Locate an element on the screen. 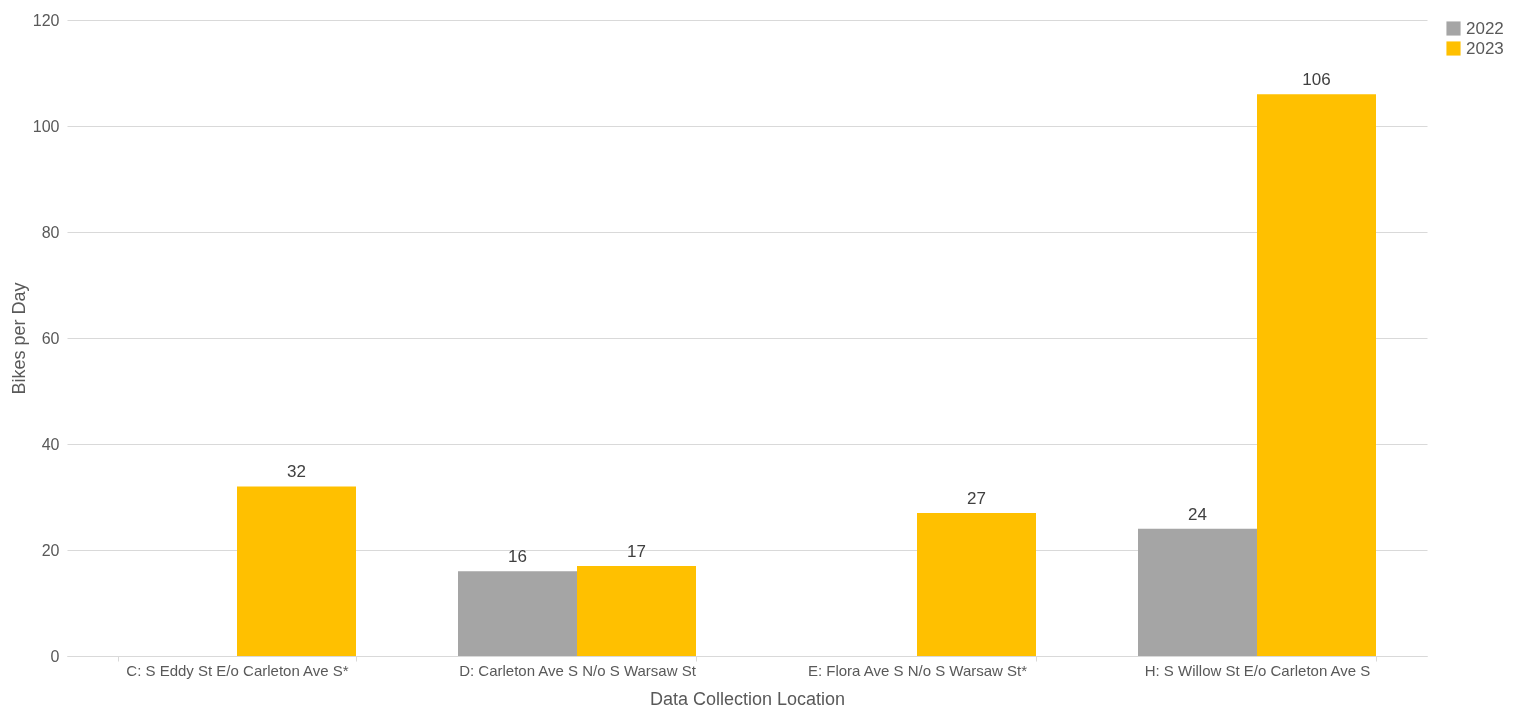  data-label: 16 is located at coordinates (517, 557).